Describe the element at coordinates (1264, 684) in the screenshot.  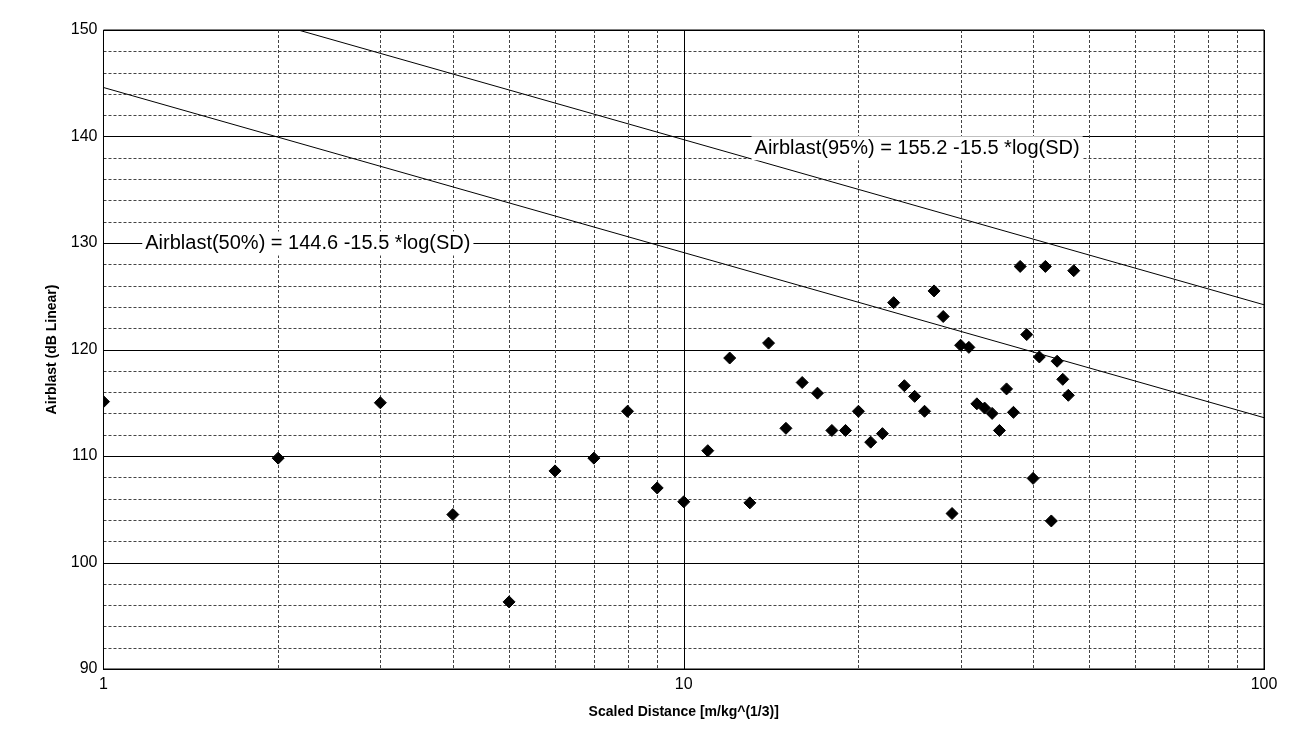
I see `x-tick-label: 100` at that location.